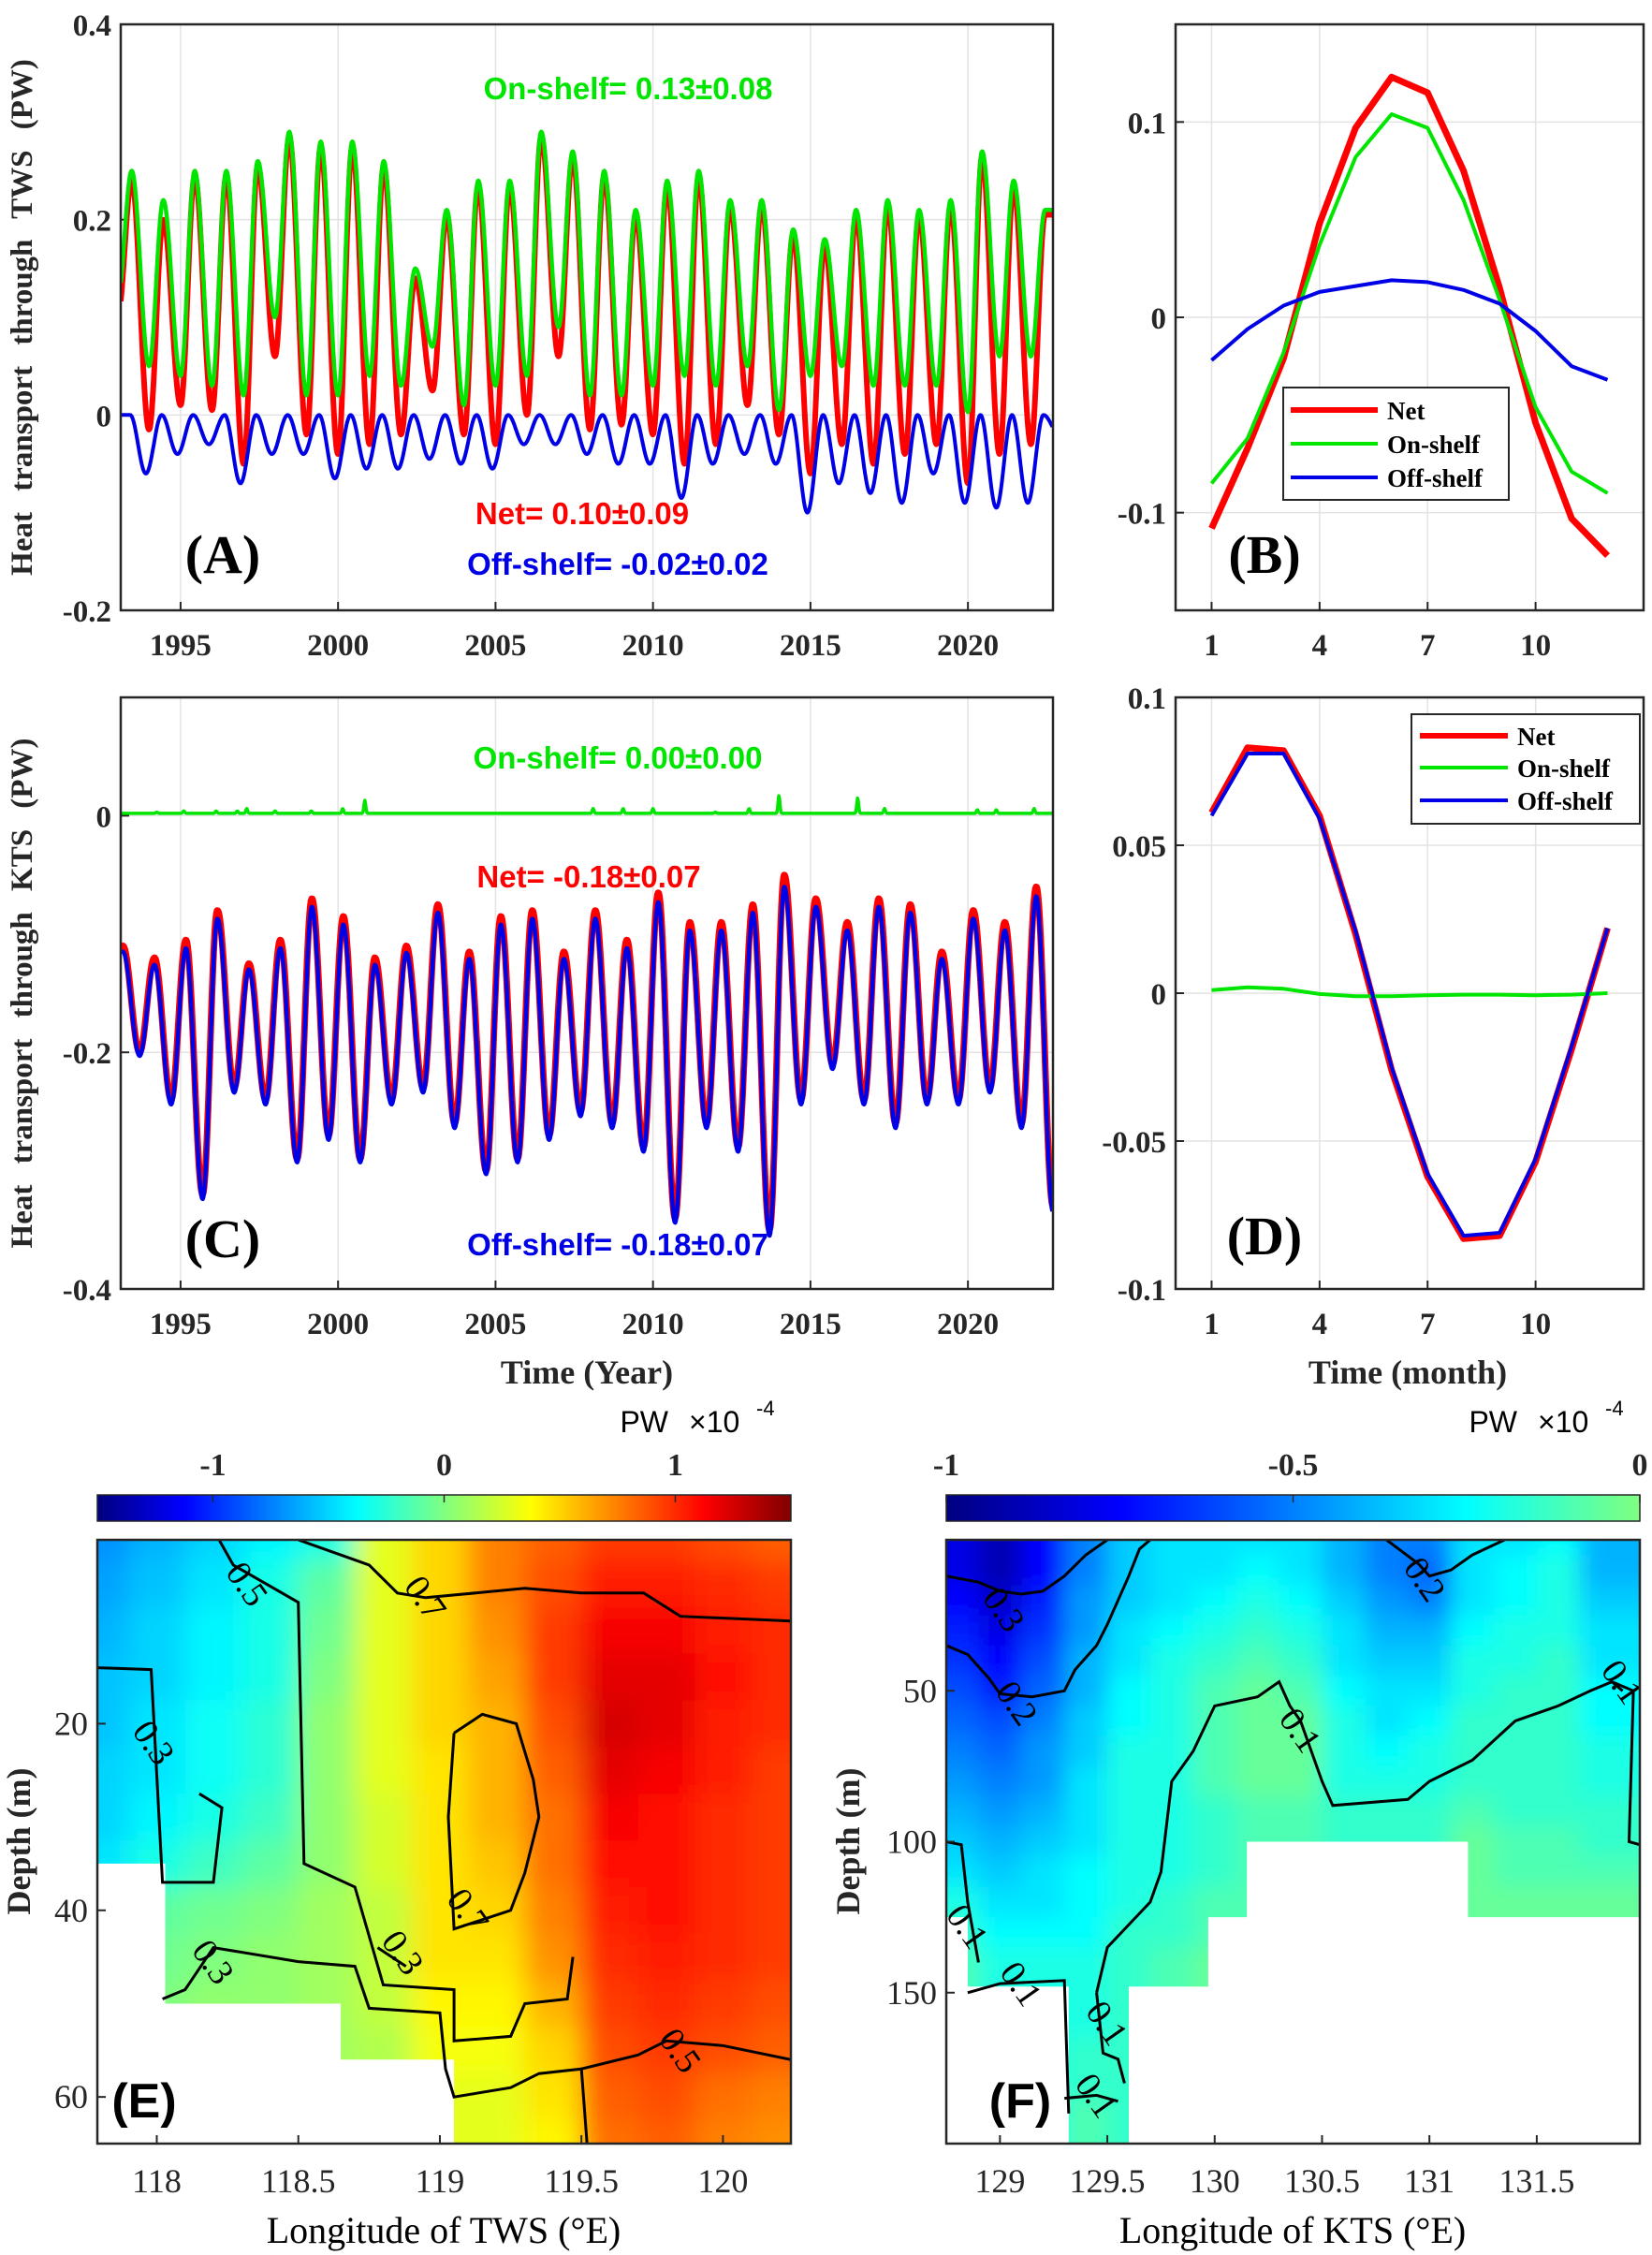  What do you see at coordinates (1536, 1324) in the screenshot?
I see `panel-d-x-tick-label: 10` at bounding box center [1536, 1324].